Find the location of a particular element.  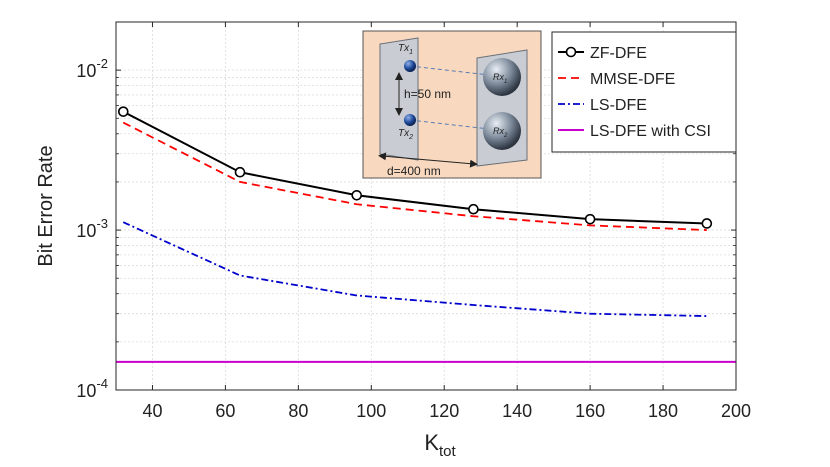

y-axis-label: Bit Error Rate is located at coordinates (46, 205).